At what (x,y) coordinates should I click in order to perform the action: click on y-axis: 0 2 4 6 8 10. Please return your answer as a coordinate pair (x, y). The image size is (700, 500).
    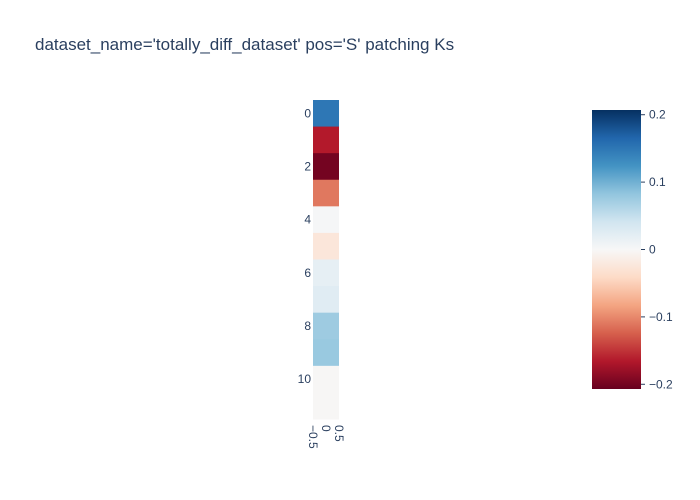
    Looking at the image, I should click on (305, 246).